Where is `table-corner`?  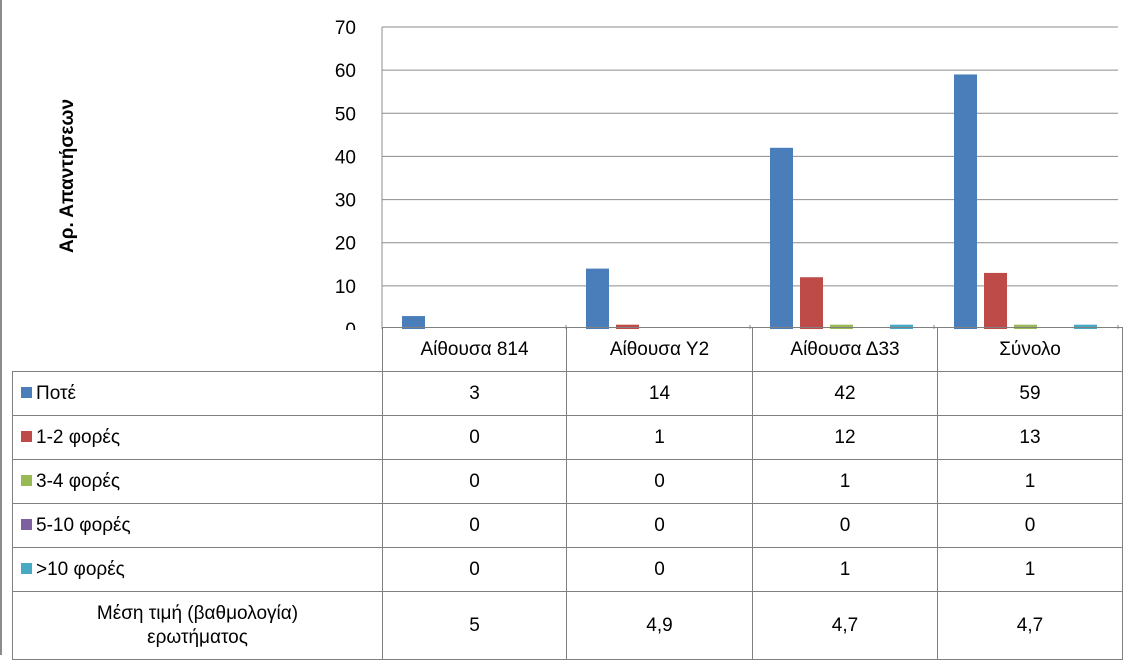
table-corner is located at coordinates (197, 349).